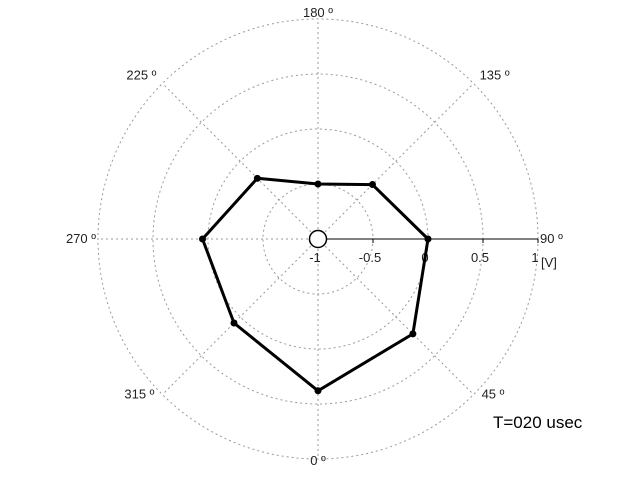  Describe the element at coordinates (318, 239) in the screenshot. I see `center-marker` at that location.